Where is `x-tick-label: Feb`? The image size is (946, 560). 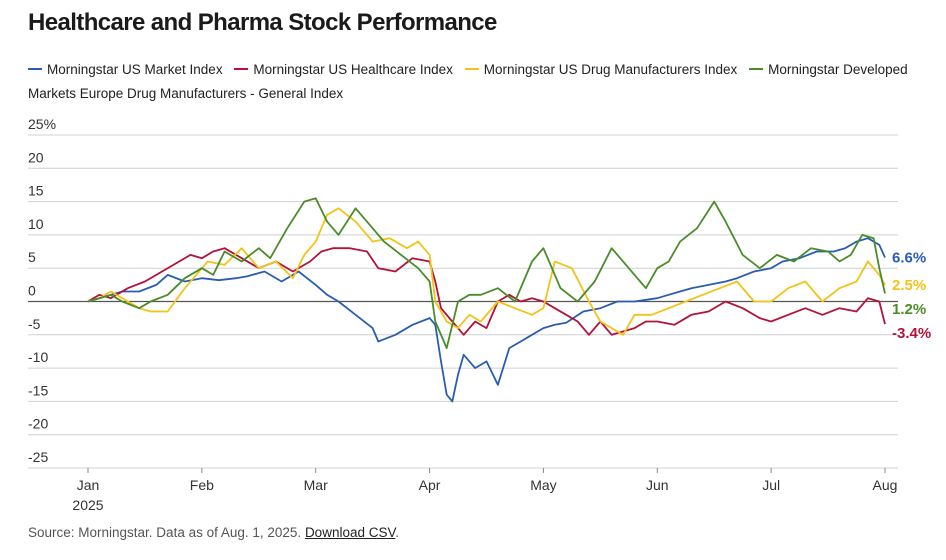 x-tick-label: Feb is located at coordinates (202, 485).